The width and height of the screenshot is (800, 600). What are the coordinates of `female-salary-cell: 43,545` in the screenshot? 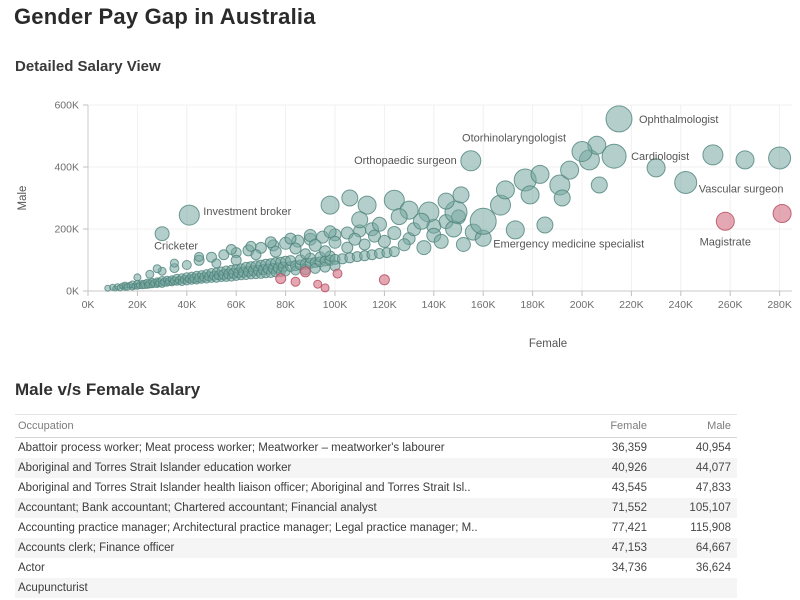 It's located at (629, 488).